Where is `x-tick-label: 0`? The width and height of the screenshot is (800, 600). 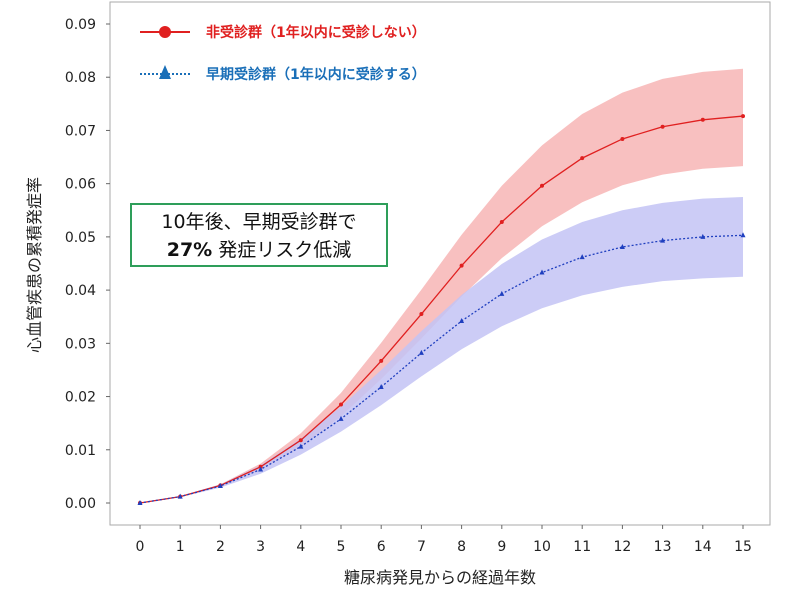
x-tick-label: 0 is located at coordinates (140, 547).